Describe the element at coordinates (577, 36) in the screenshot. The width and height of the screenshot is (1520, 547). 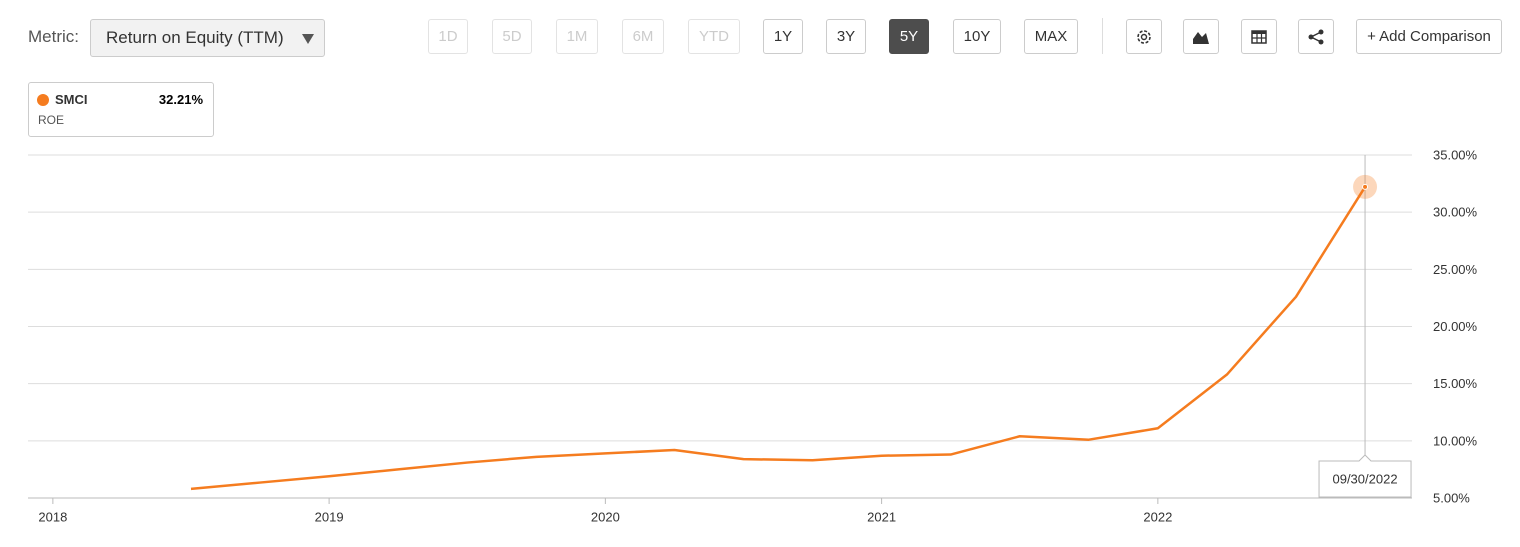
I see `range-button: 1M` at that location.